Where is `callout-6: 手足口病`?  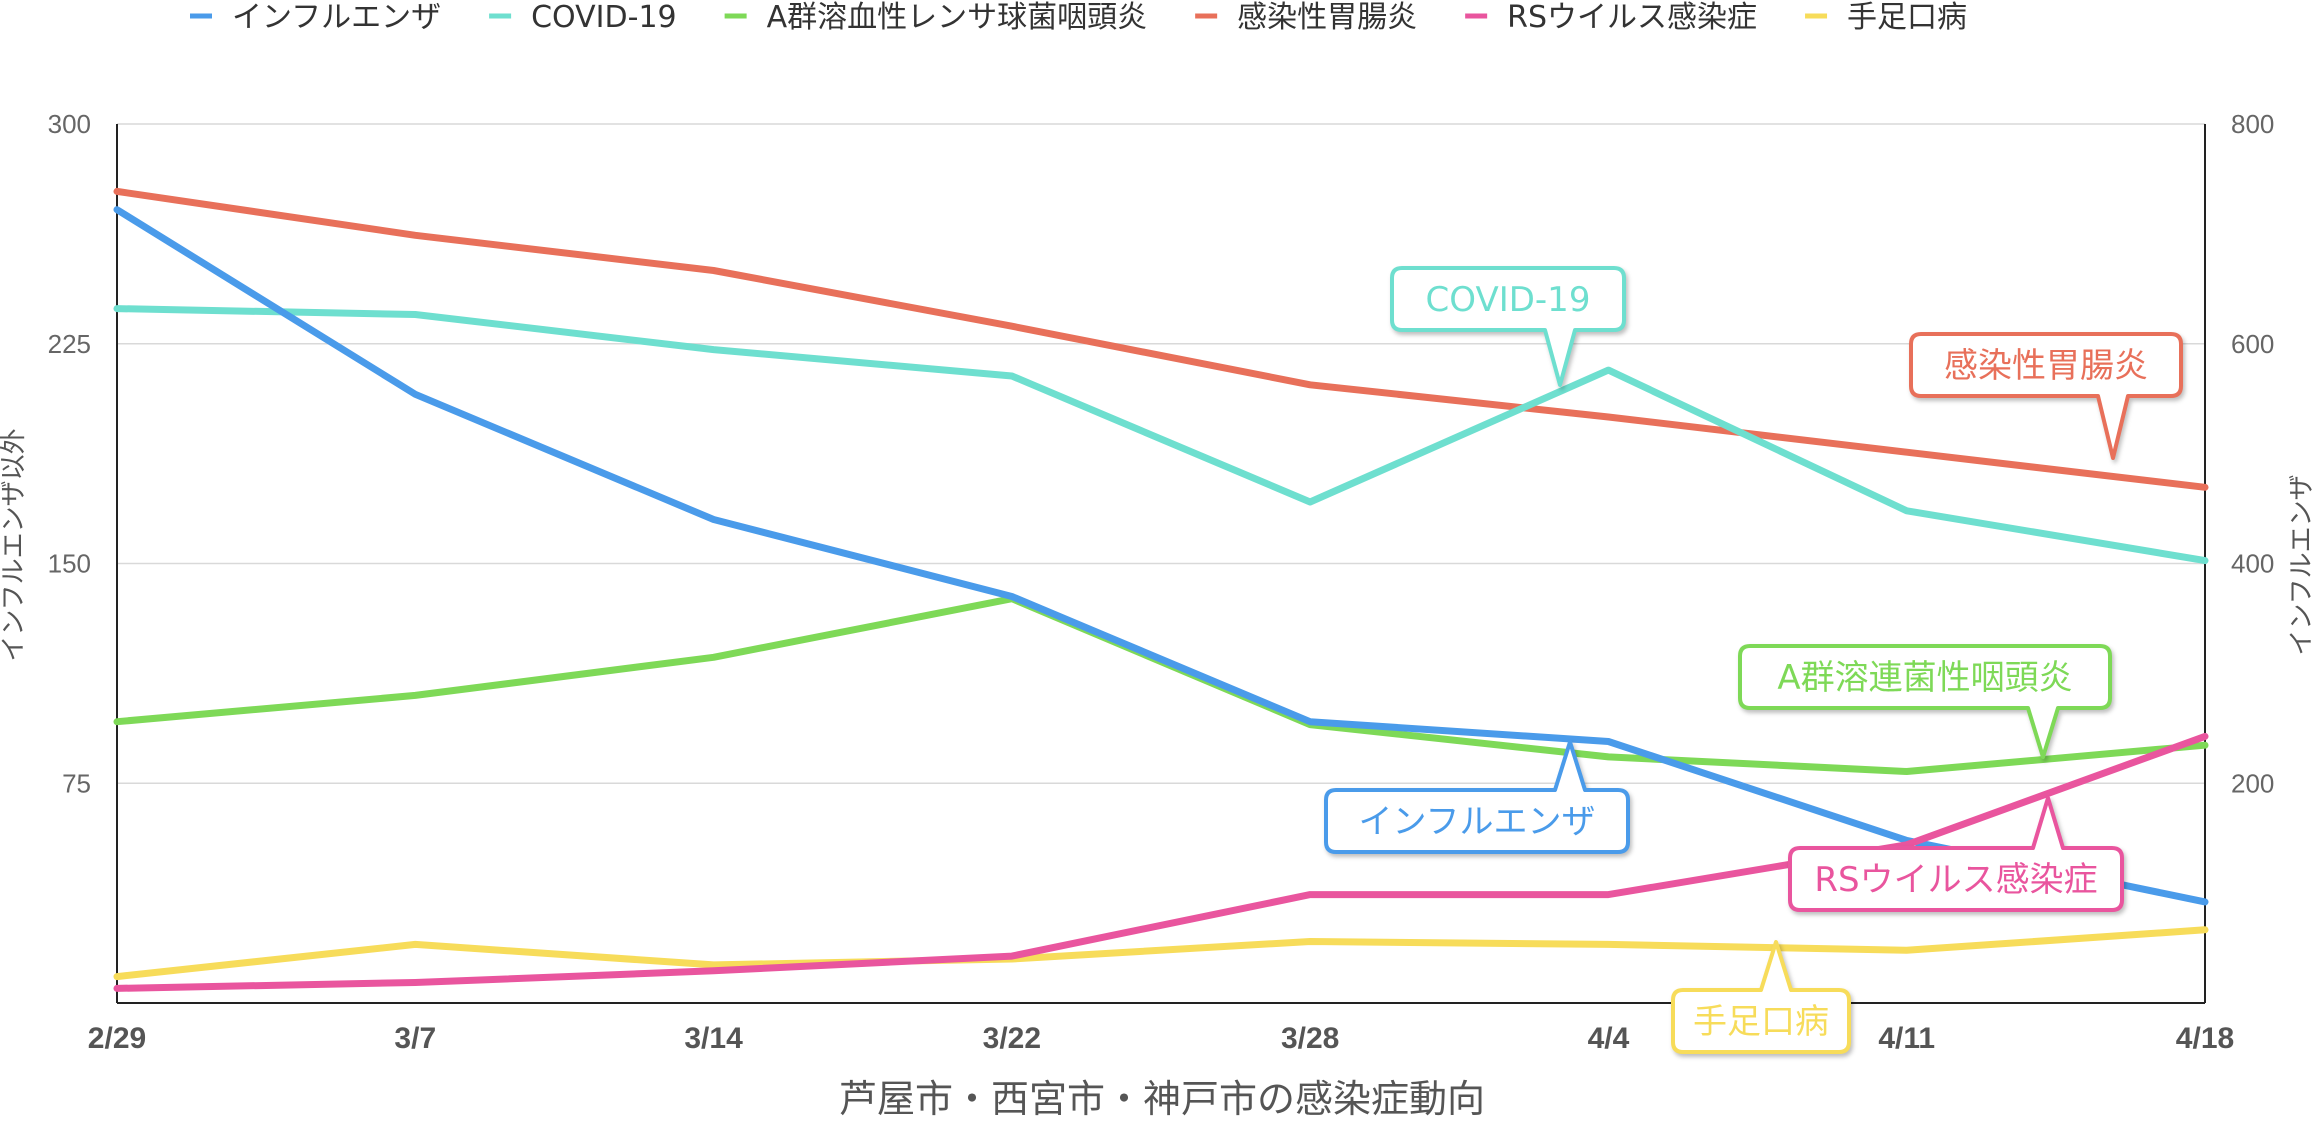 callout-6: 手足口病 is located at coordinates (1761, 997).